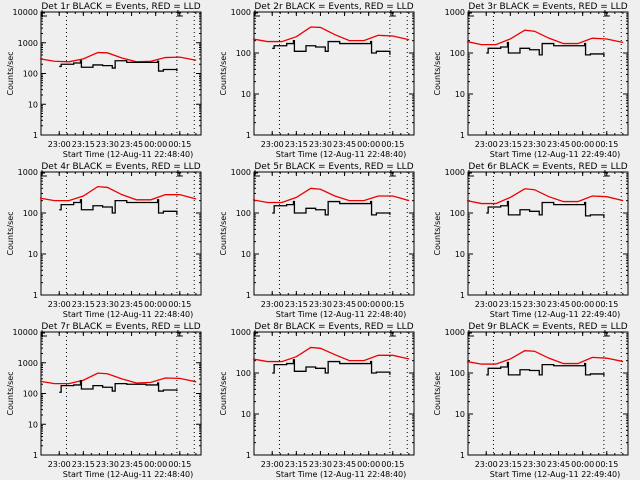 This screenshot has height=480, width=640. What do you see at coordinates (333, 167) in the screenshot?
I see `panel-title: Det 5r BLACK = Events, RED = LLD` at bounding box center [333, 167].